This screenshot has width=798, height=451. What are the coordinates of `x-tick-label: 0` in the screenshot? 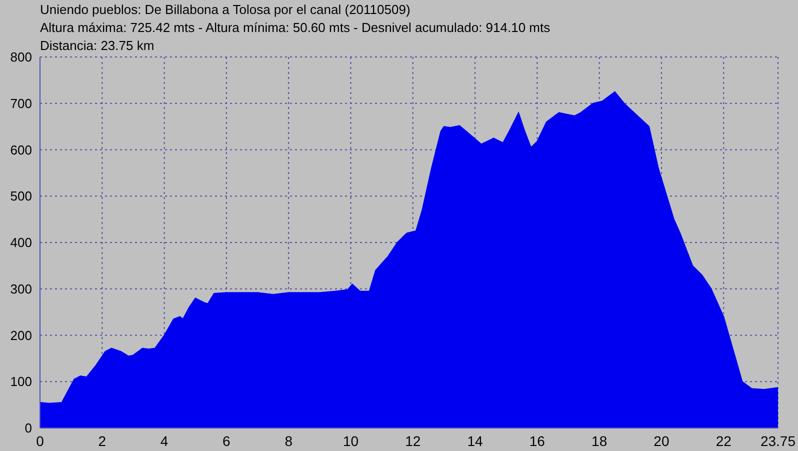 It's located at (40, 440).